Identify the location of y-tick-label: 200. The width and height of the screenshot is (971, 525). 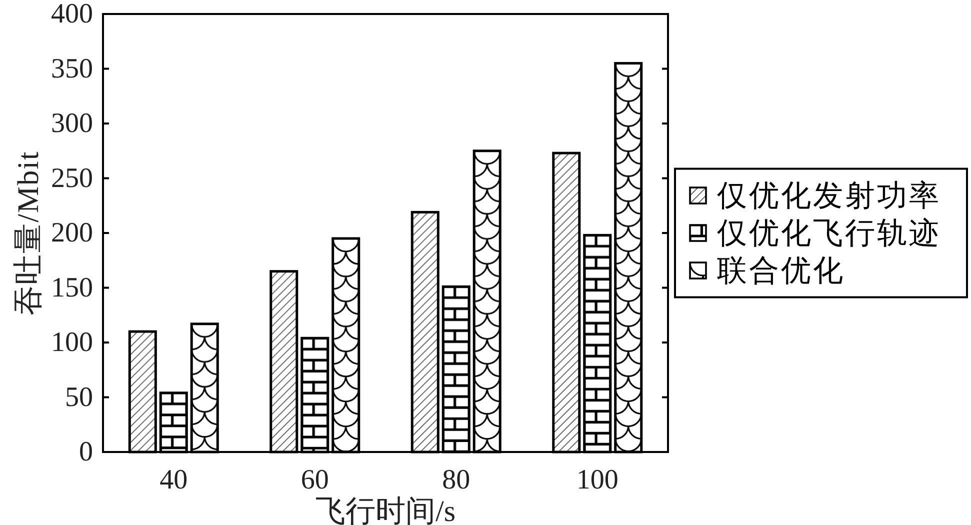
(72, 233).